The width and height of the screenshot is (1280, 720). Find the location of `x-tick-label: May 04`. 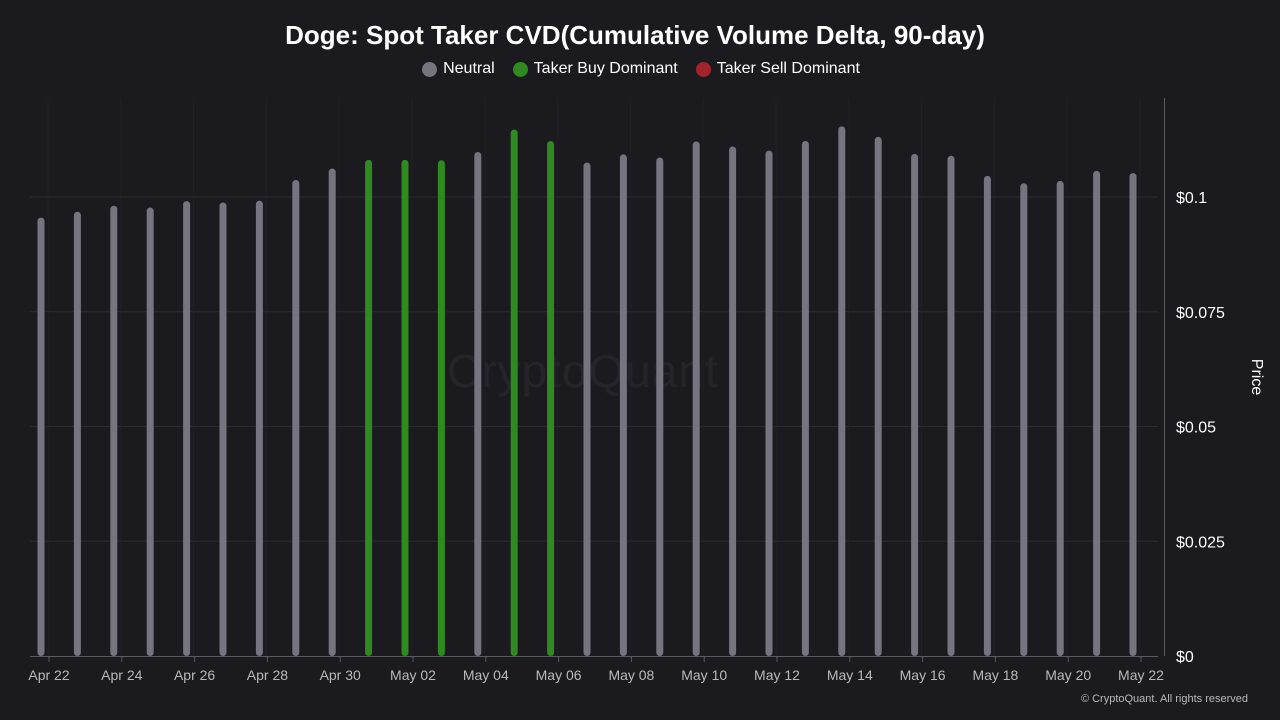

x-tick-label: May 04 is located at coordinates (486, 675).